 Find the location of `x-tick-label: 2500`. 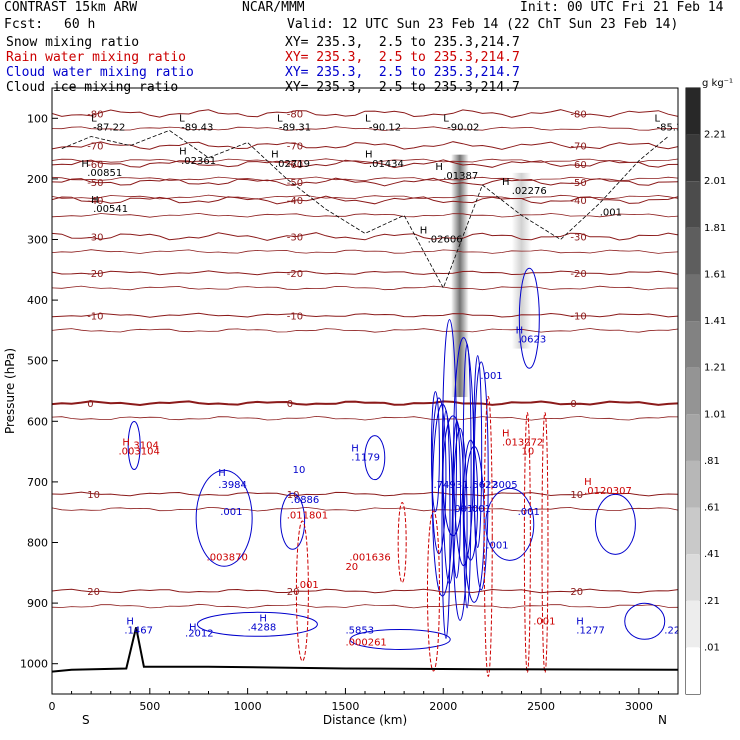

x-tick-label: 2500 is located at coordinates (541, 706).